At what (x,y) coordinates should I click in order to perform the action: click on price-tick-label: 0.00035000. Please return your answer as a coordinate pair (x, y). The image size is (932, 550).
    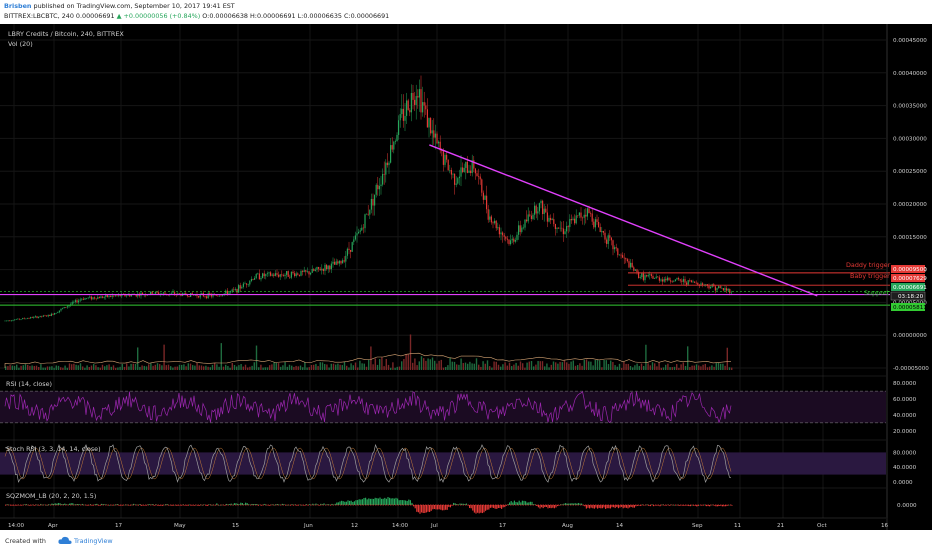
    Looking at the image, I should click on (910, 107).